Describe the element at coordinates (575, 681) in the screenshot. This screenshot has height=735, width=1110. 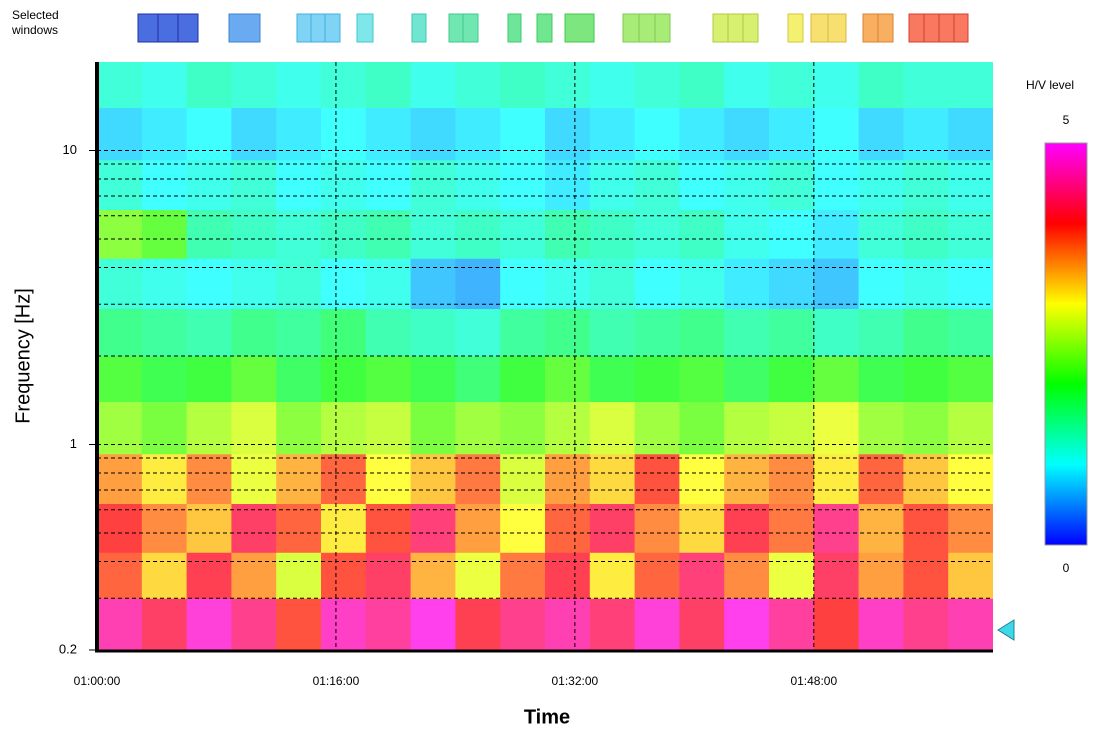
I see `x-tick-label: 01:32:00` at that location.